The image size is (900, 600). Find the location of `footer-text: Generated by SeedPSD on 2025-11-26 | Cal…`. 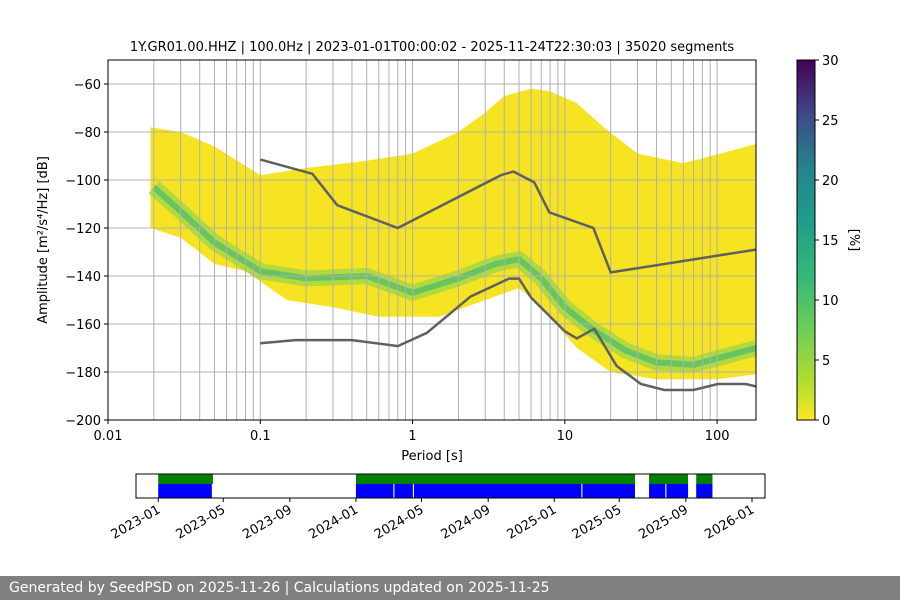

footer-text: Generated by SeedPSD on 2025-11-26 | Cal… is located at coordinates (279, 588).